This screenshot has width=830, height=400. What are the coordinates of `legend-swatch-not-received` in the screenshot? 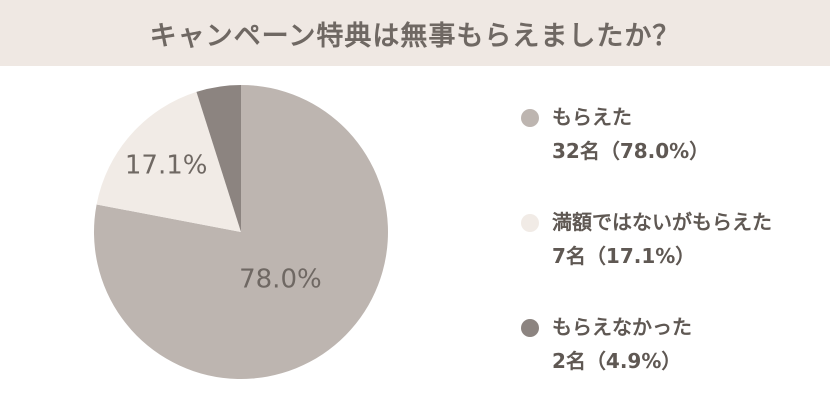 It's located at (530, 328).